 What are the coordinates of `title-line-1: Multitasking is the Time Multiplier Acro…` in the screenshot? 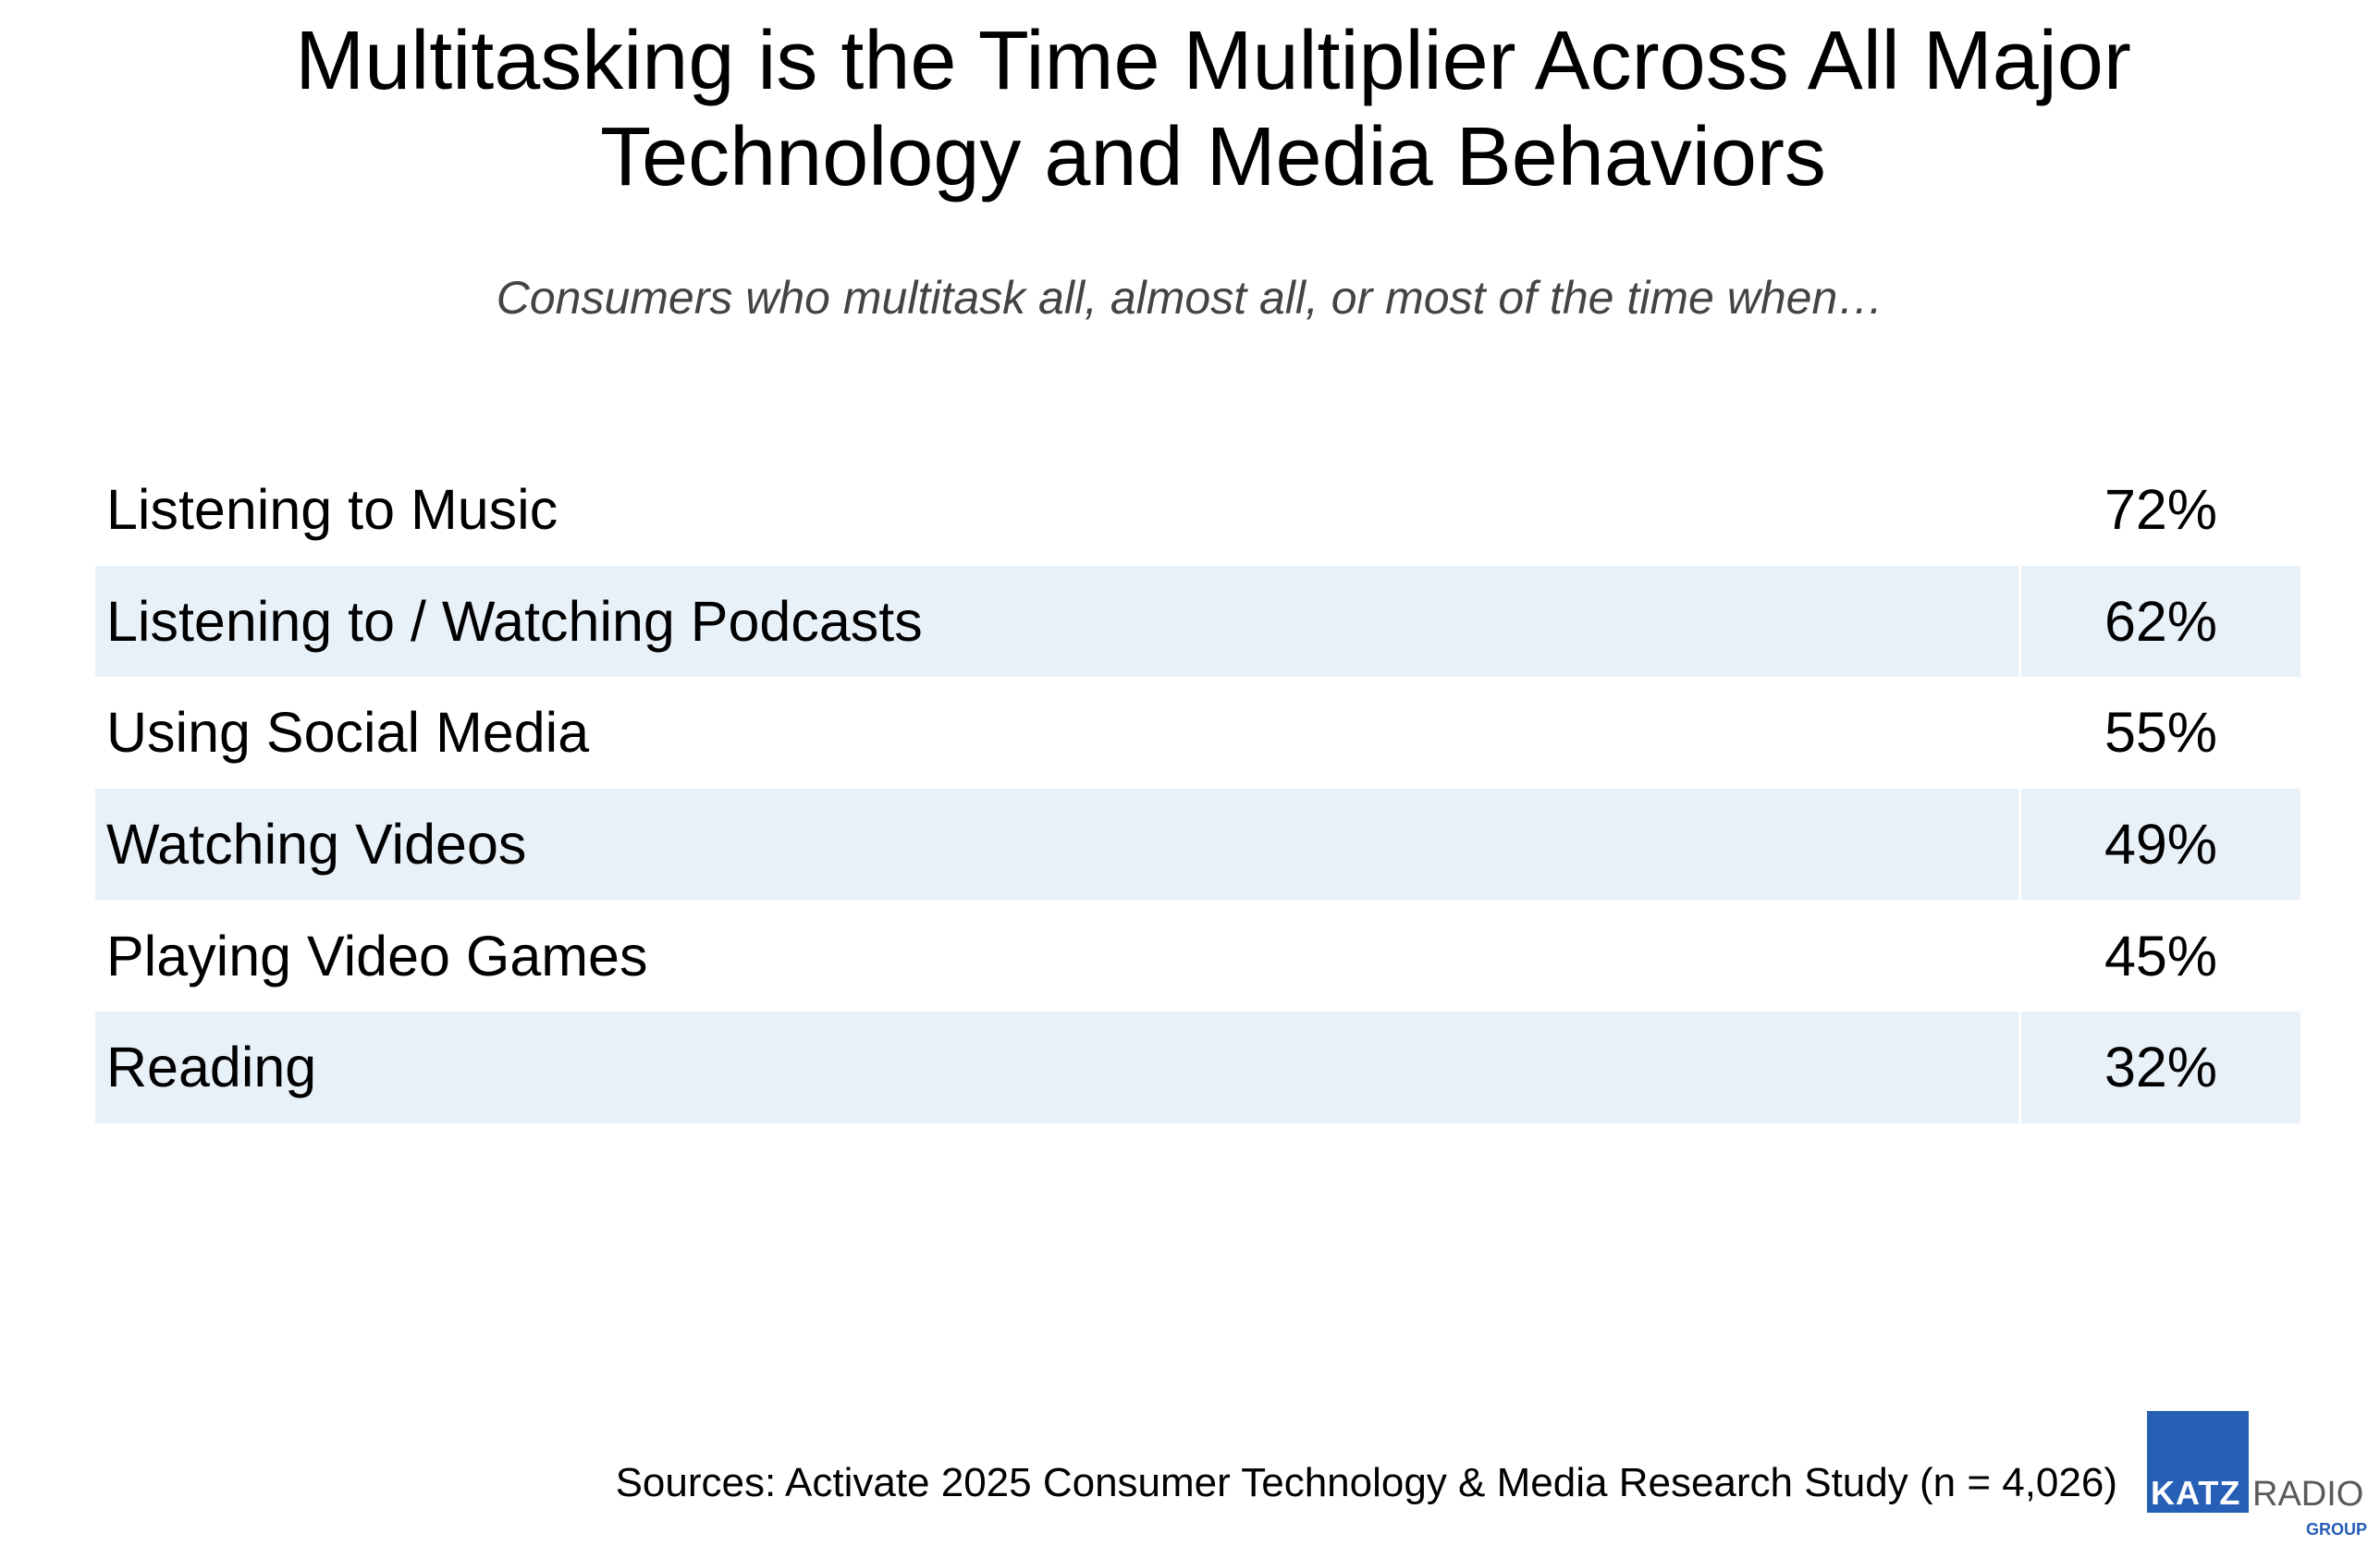 It's located at (1213, 61).